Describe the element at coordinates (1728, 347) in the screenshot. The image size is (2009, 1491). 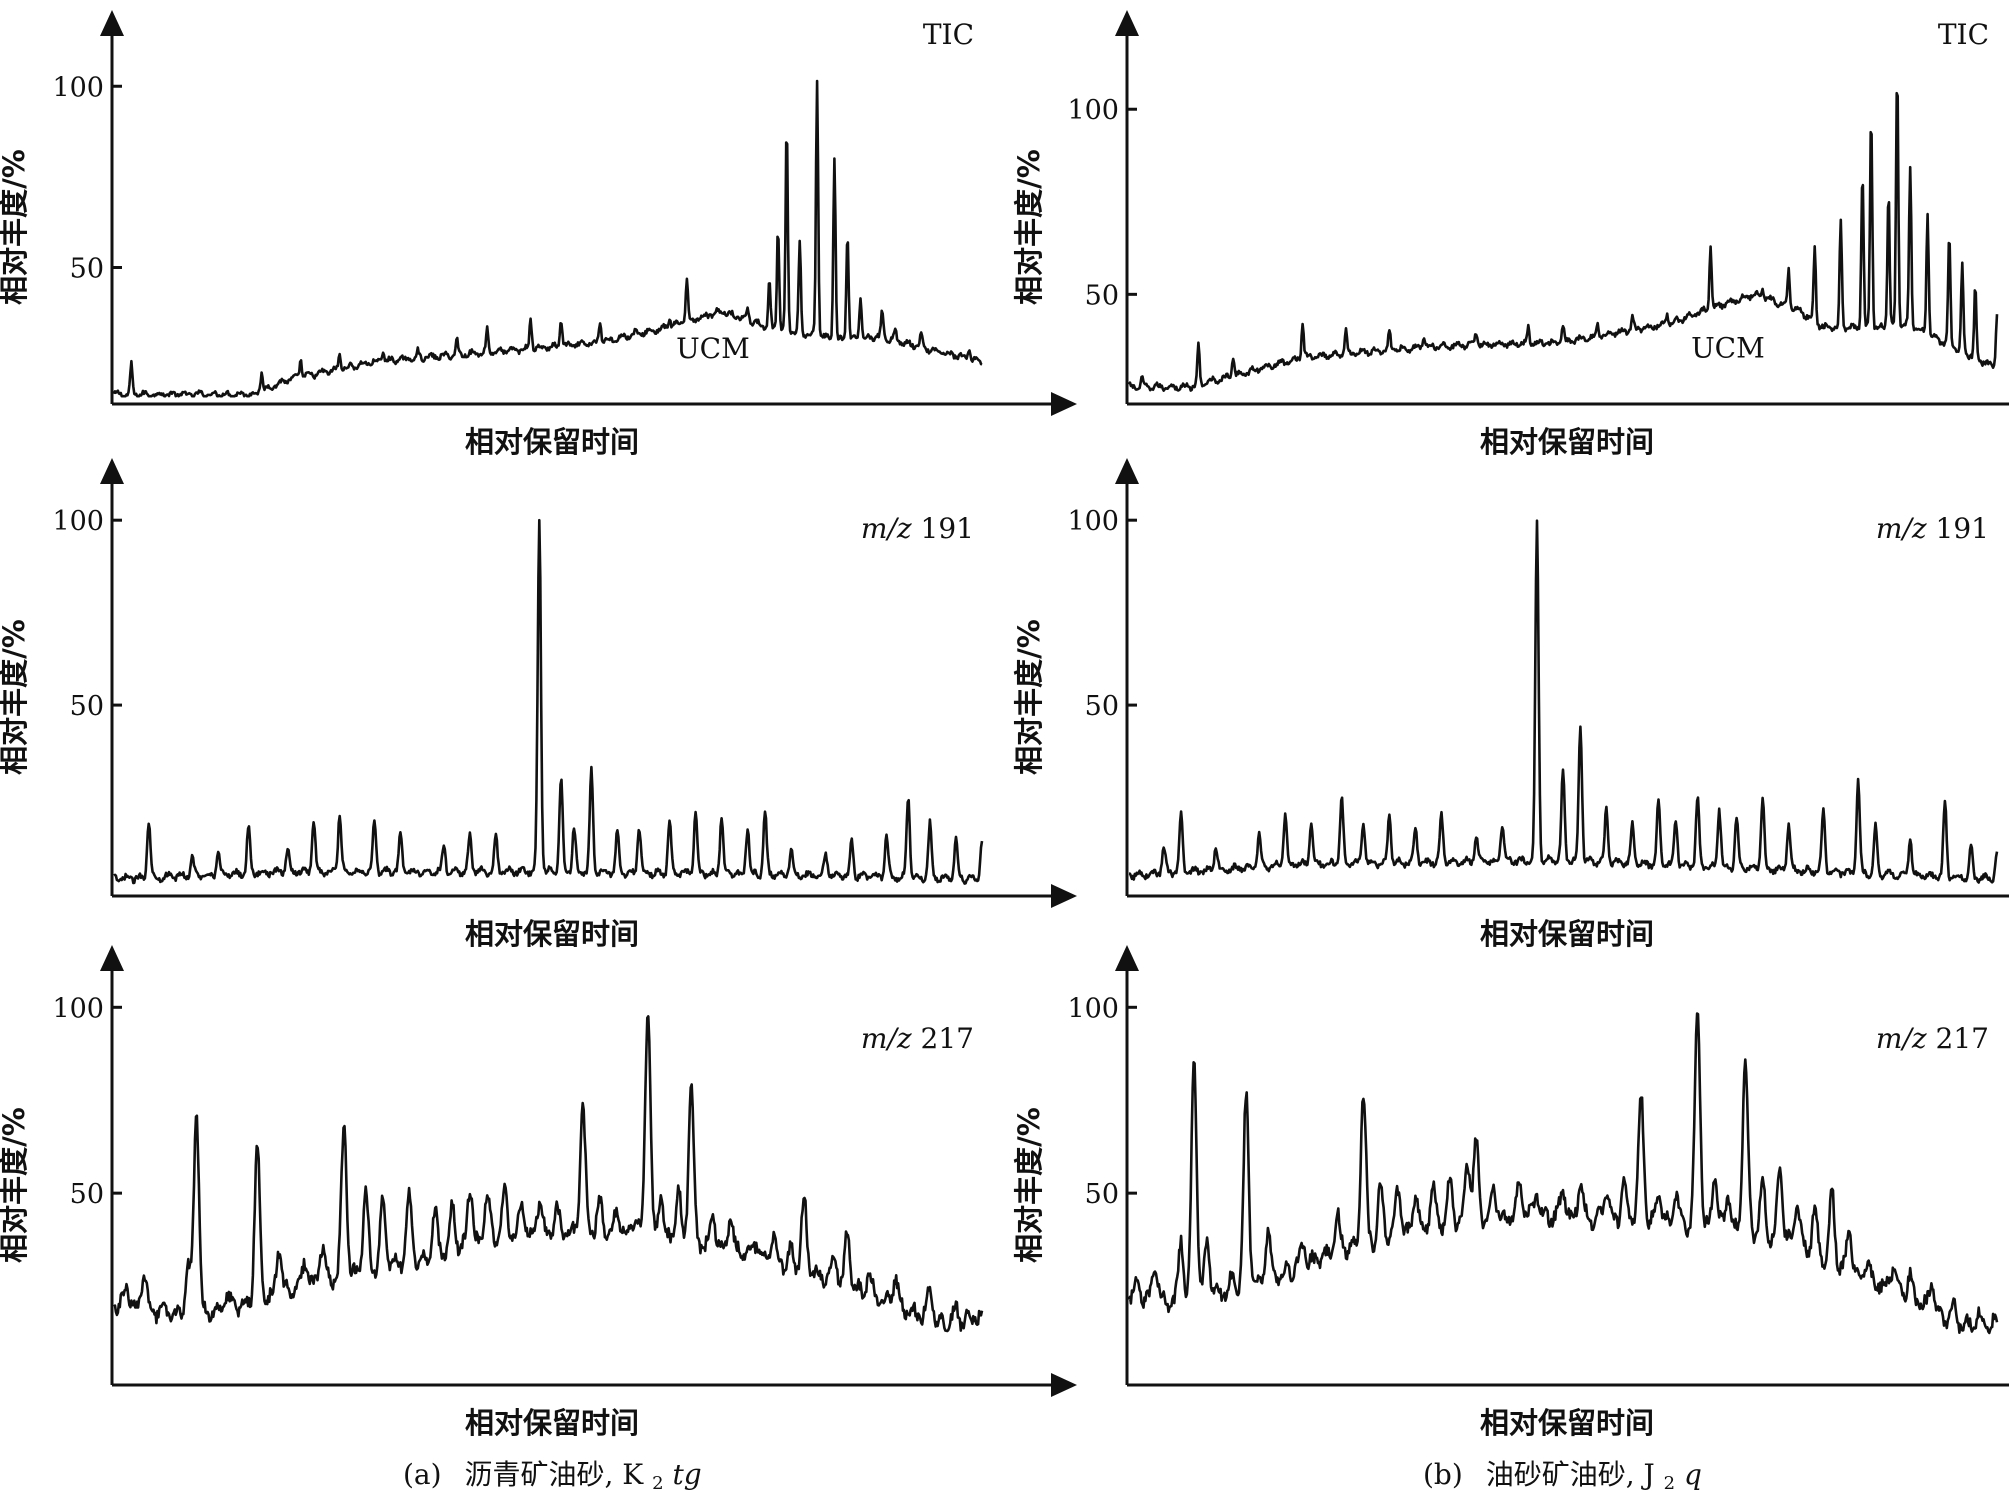
I see `ucm-annotation: UCM` at that location.